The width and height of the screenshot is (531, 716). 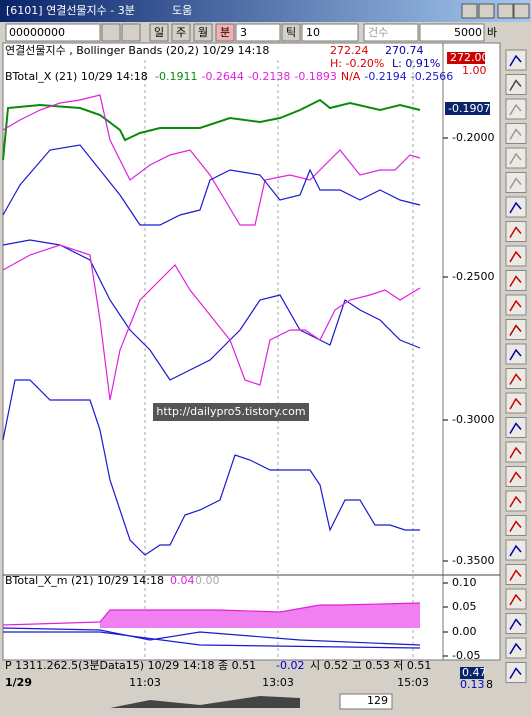 I want to click on axis-label: -0.2500, so click(x=473, y=276).